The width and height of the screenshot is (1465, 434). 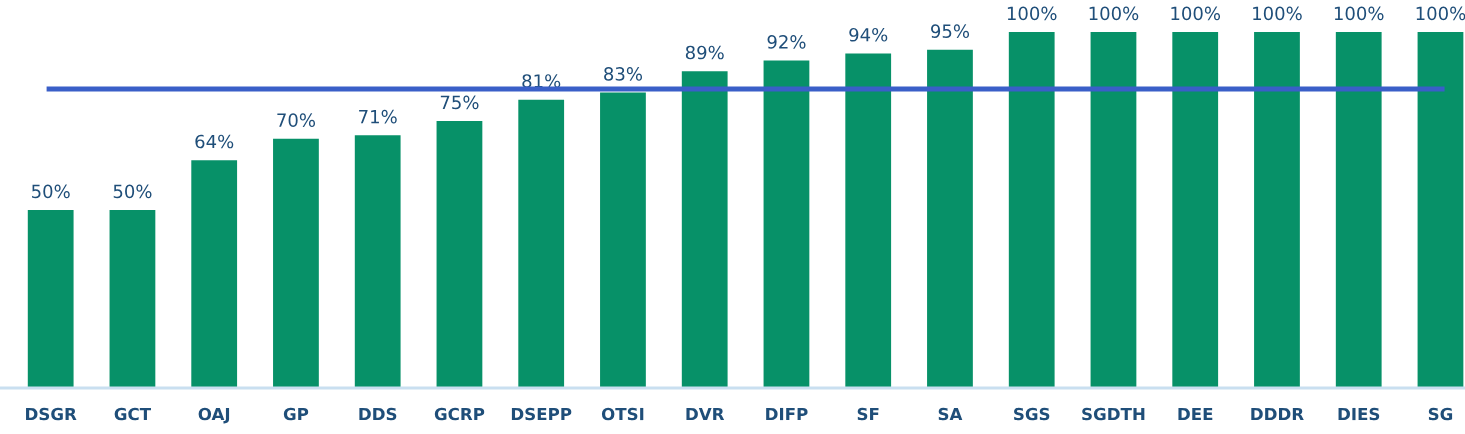 I want to click on data-label: 71%, so click(x=378, y=116).